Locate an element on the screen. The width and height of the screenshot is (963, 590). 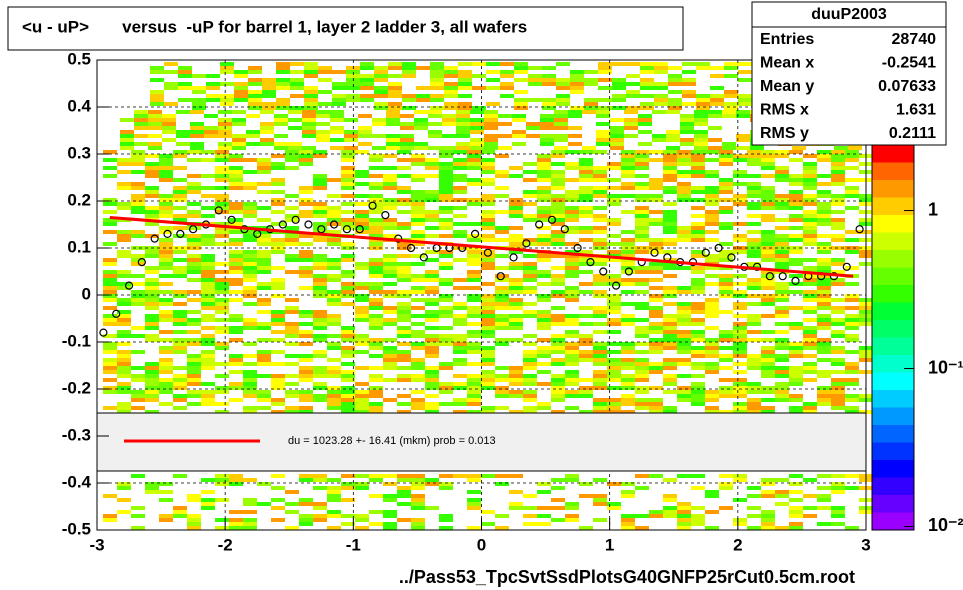
color-step is located at coordinates (893, 224).